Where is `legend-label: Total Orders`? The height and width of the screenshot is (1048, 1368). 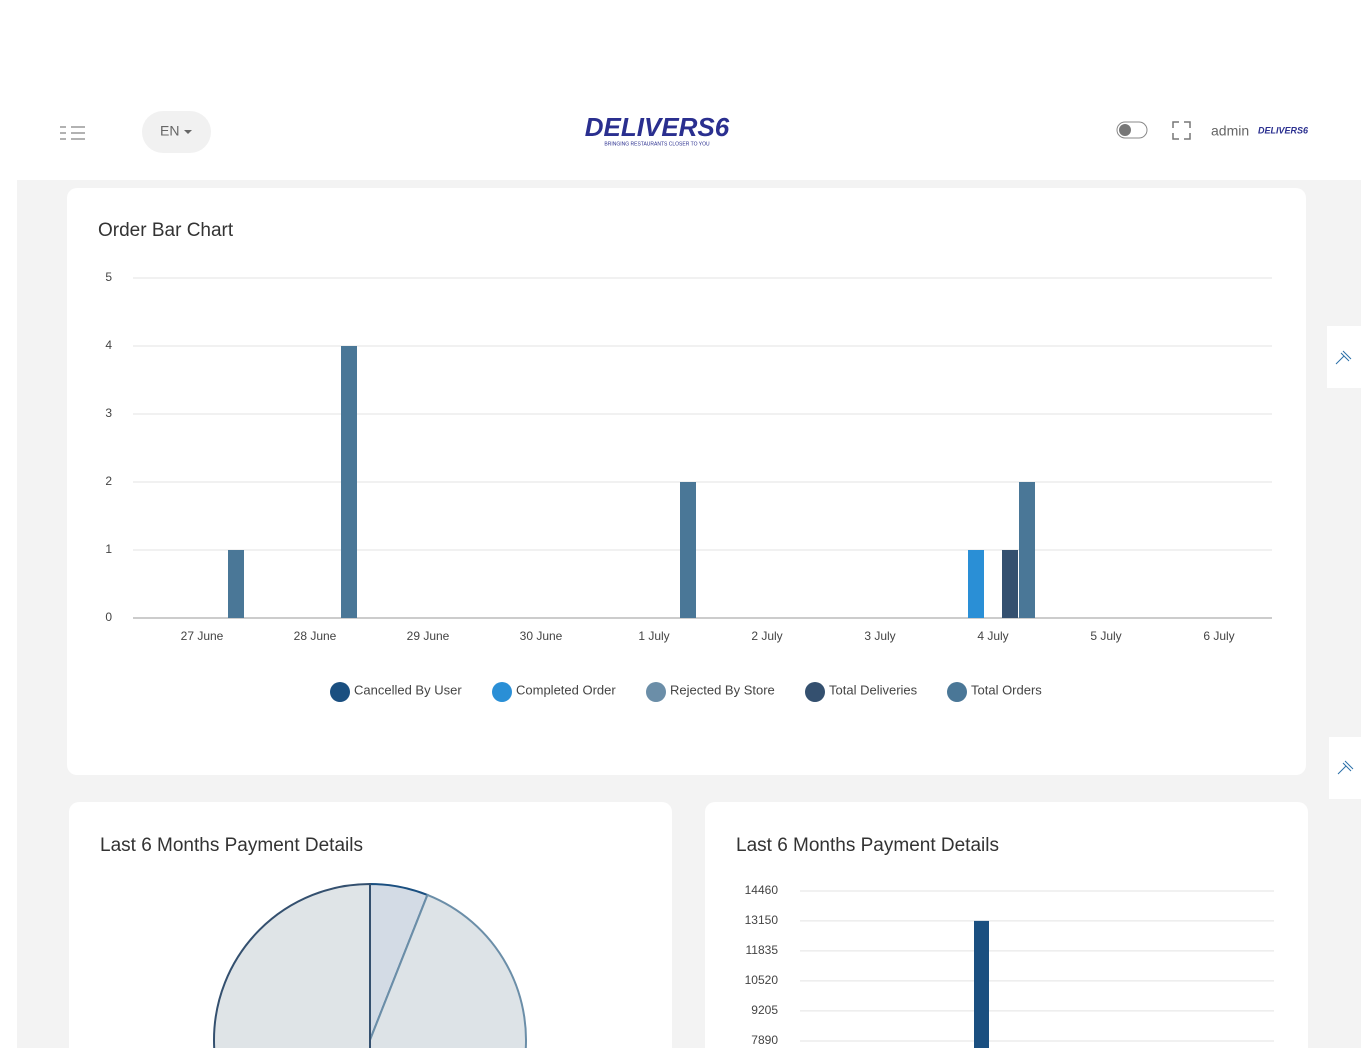
legend-label: Total Orders is located at coordinates (1006, 689).